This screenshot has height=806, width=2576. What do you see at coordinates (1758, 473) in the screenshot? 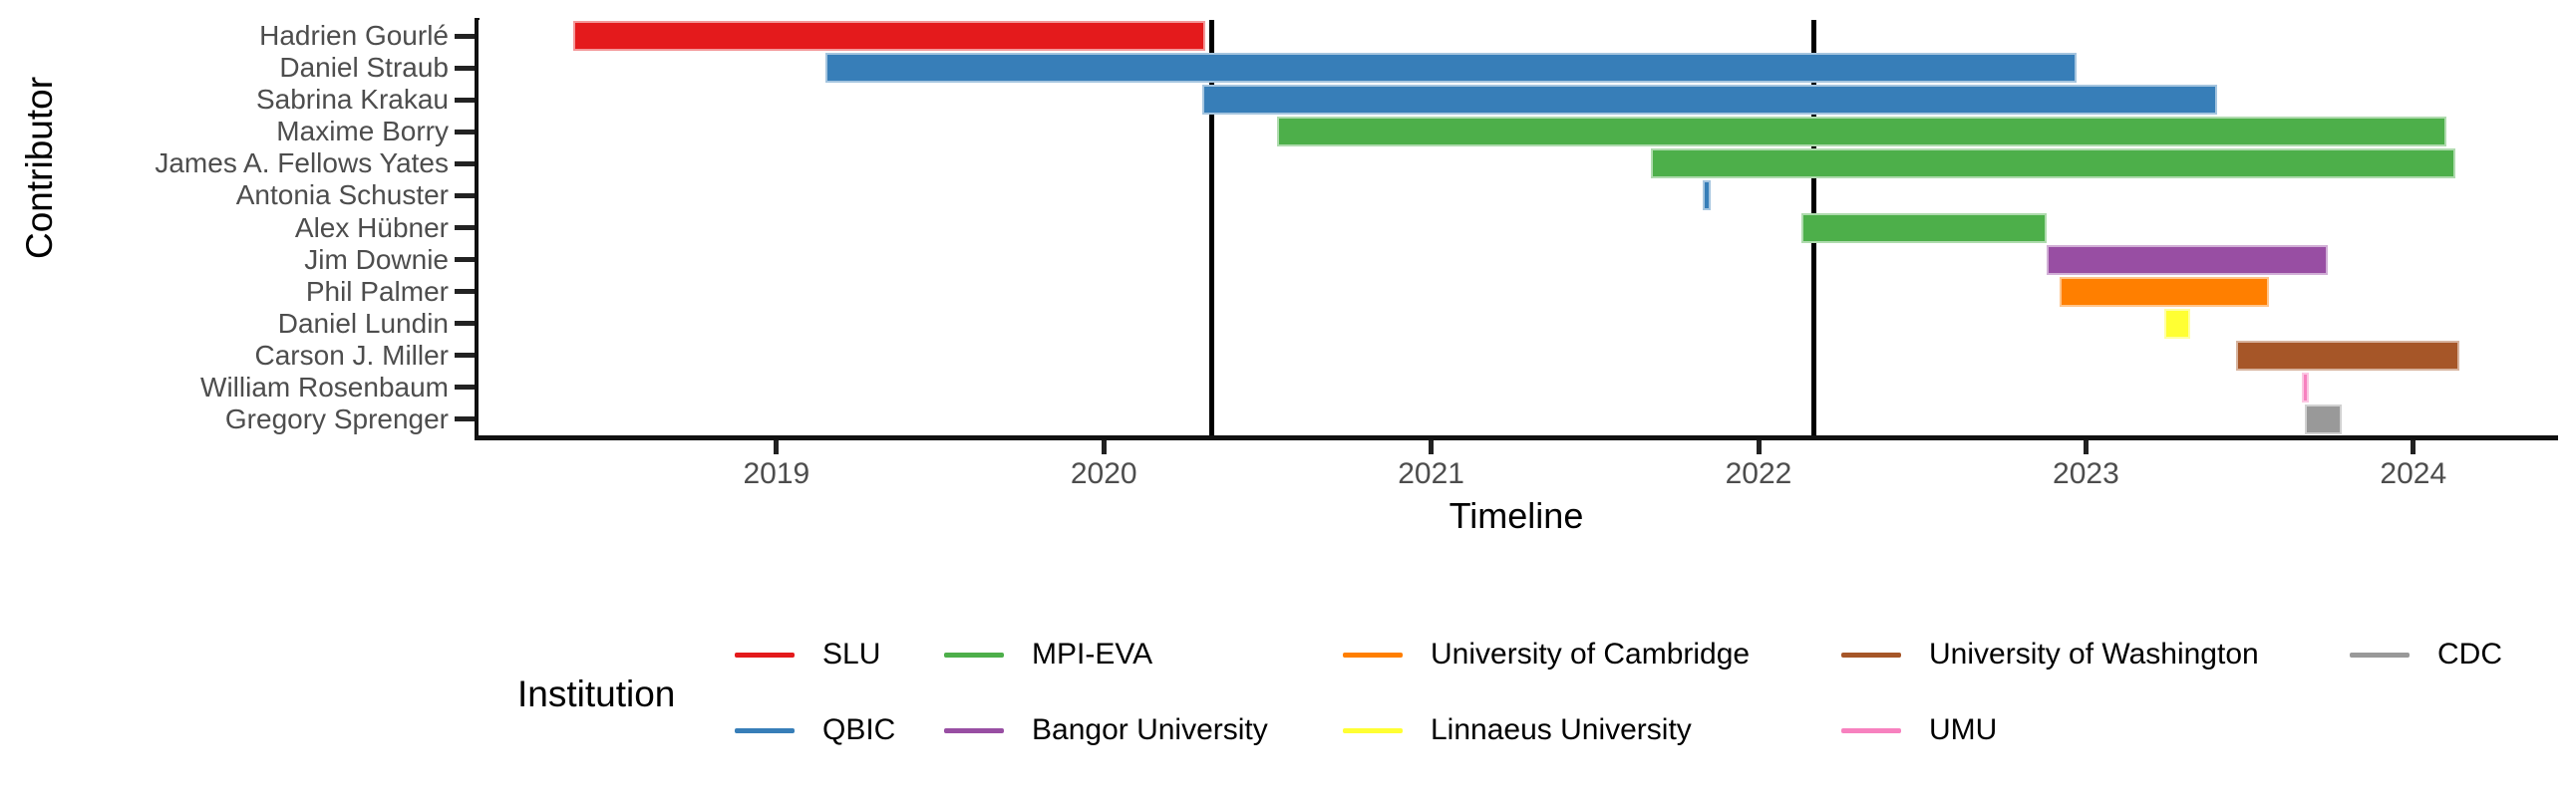
I see `x-tick-label: 2022` at bounding box center [1758, 473].